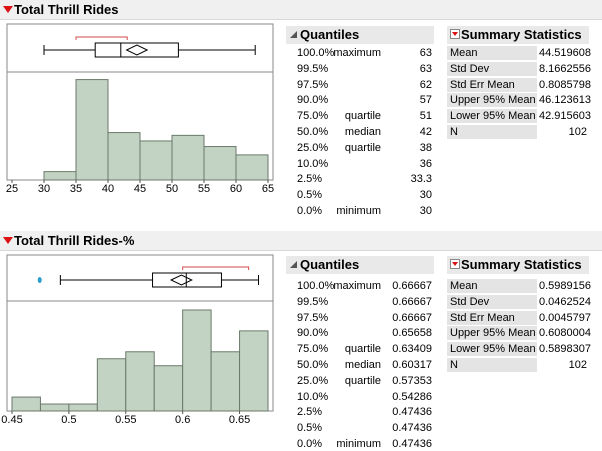  What do you see at coordinates (301, 10) in the screenshot?
I see `section-header-total-thrill-rides: Total Thrill Rides` at bounding box center [301, 10].